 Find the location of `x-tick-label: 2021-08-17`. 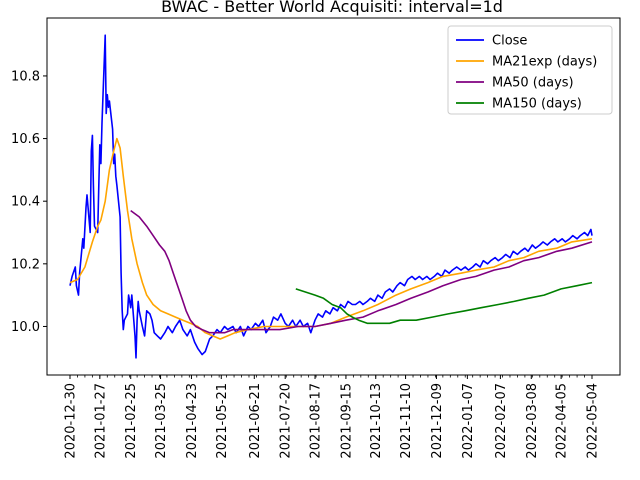

x-tick-label: 2021-08-17 is located at coordinates (316, 421).